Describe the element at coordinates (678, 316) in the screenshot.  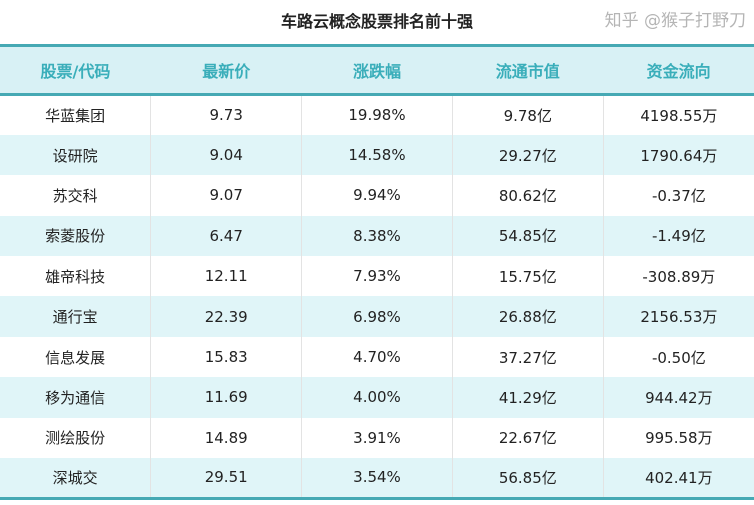
I see `fund-flow-cell: 2156.53万` at that location.